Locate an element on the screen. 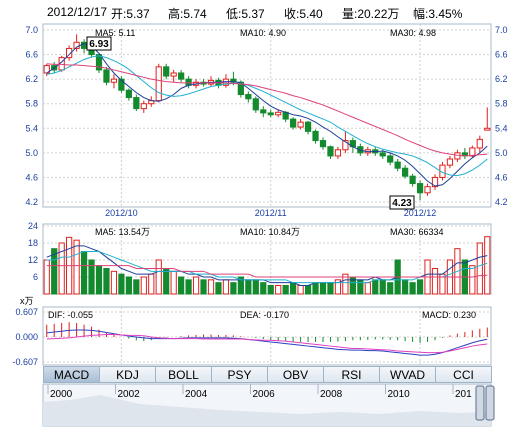 This screenshot has width=516, height=429. low-marker-label: 4.23 is located at coordinates (402, 203).